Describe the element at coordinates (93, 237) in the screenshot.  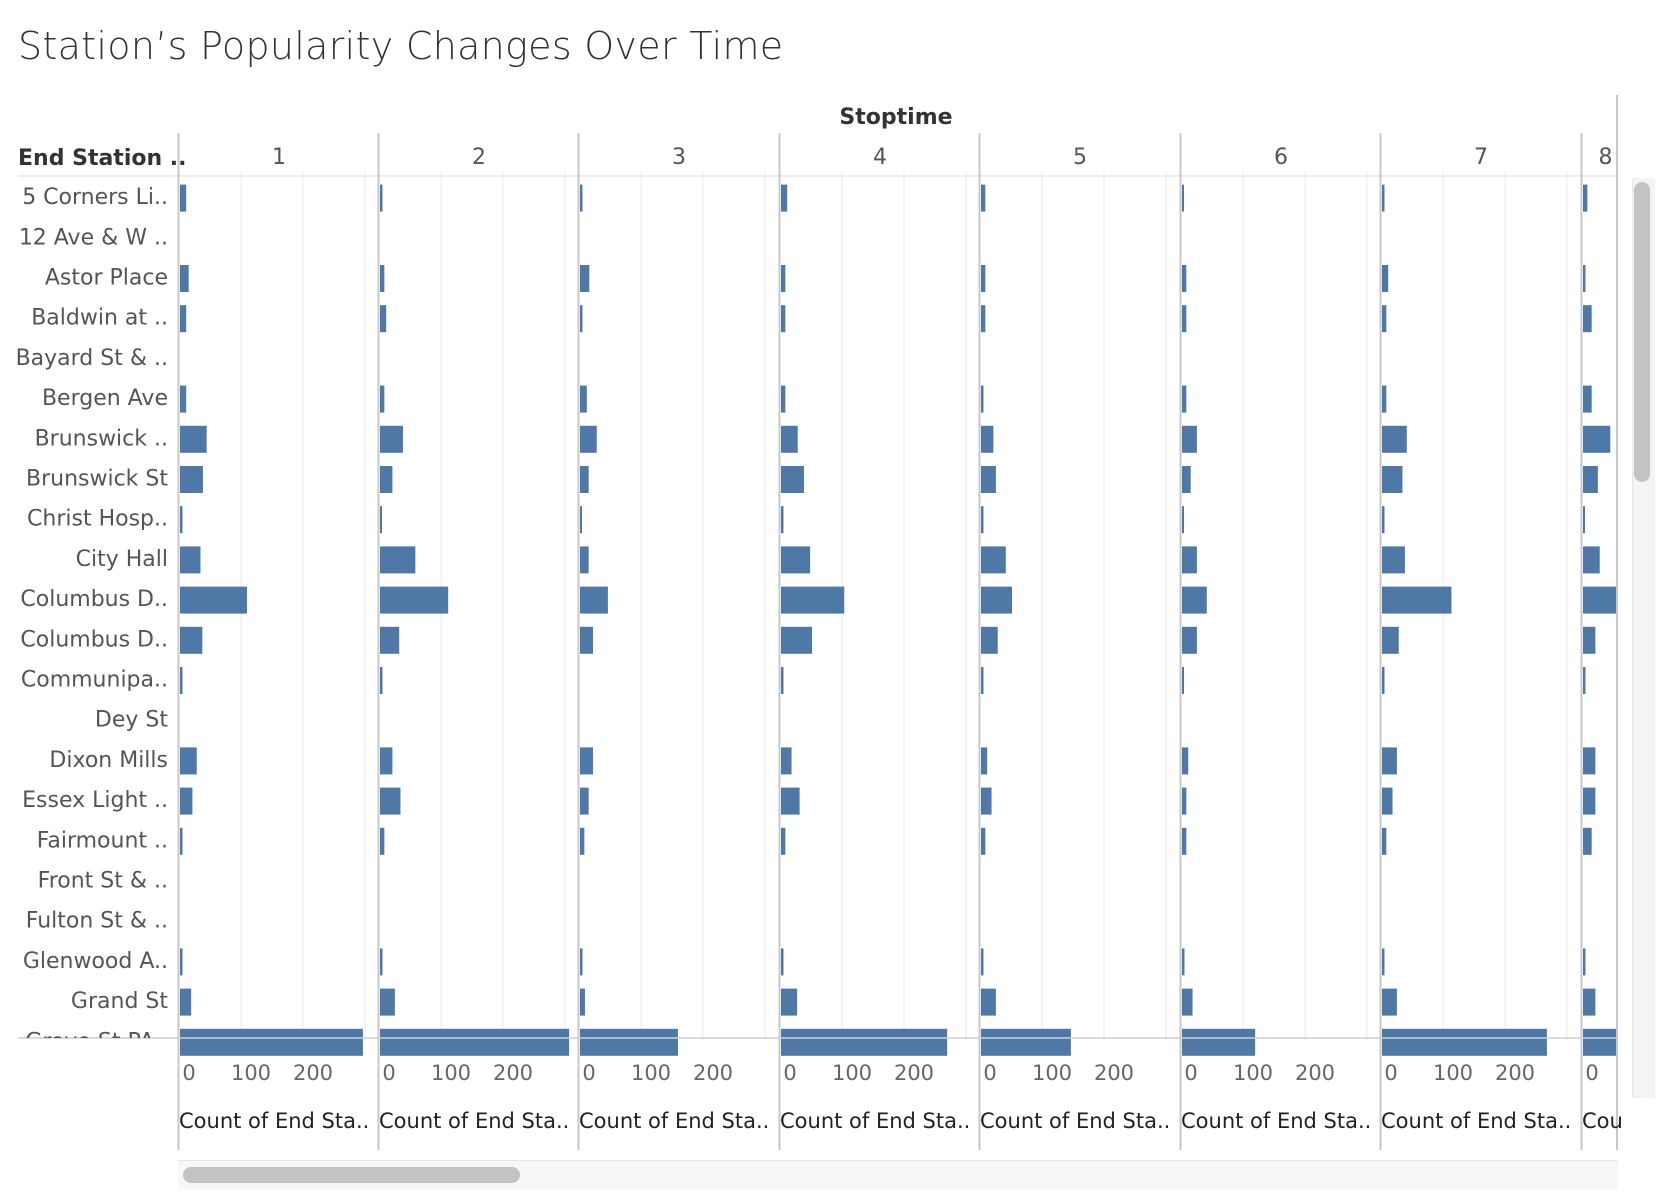
I see `station-label: 12 Ave & W ..` at that location.